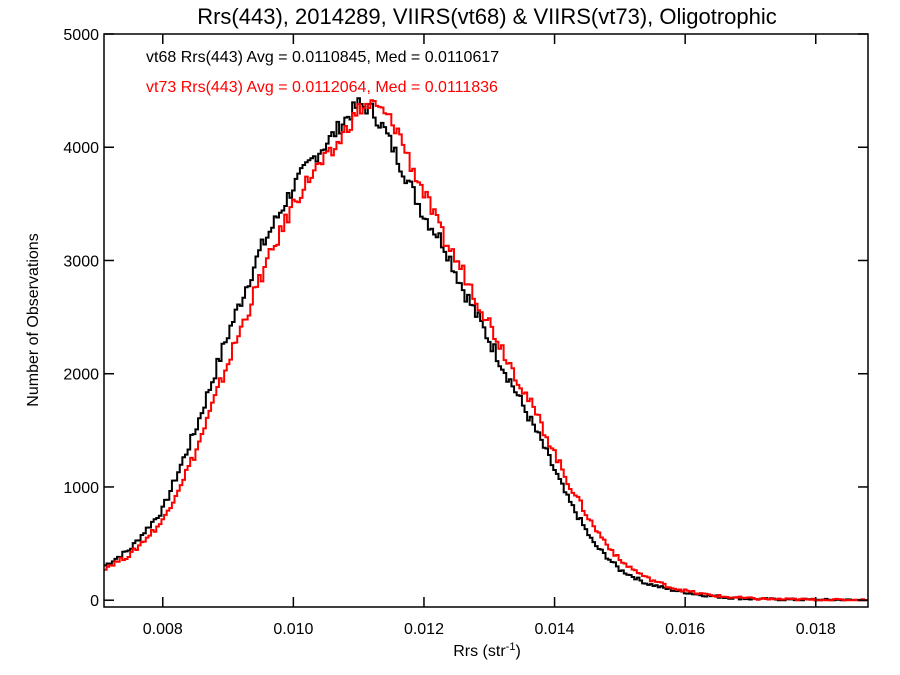  Describe the element at coordinates (293, 629) in the screenshot. I see `x-tick-label: 0.010` at that location.